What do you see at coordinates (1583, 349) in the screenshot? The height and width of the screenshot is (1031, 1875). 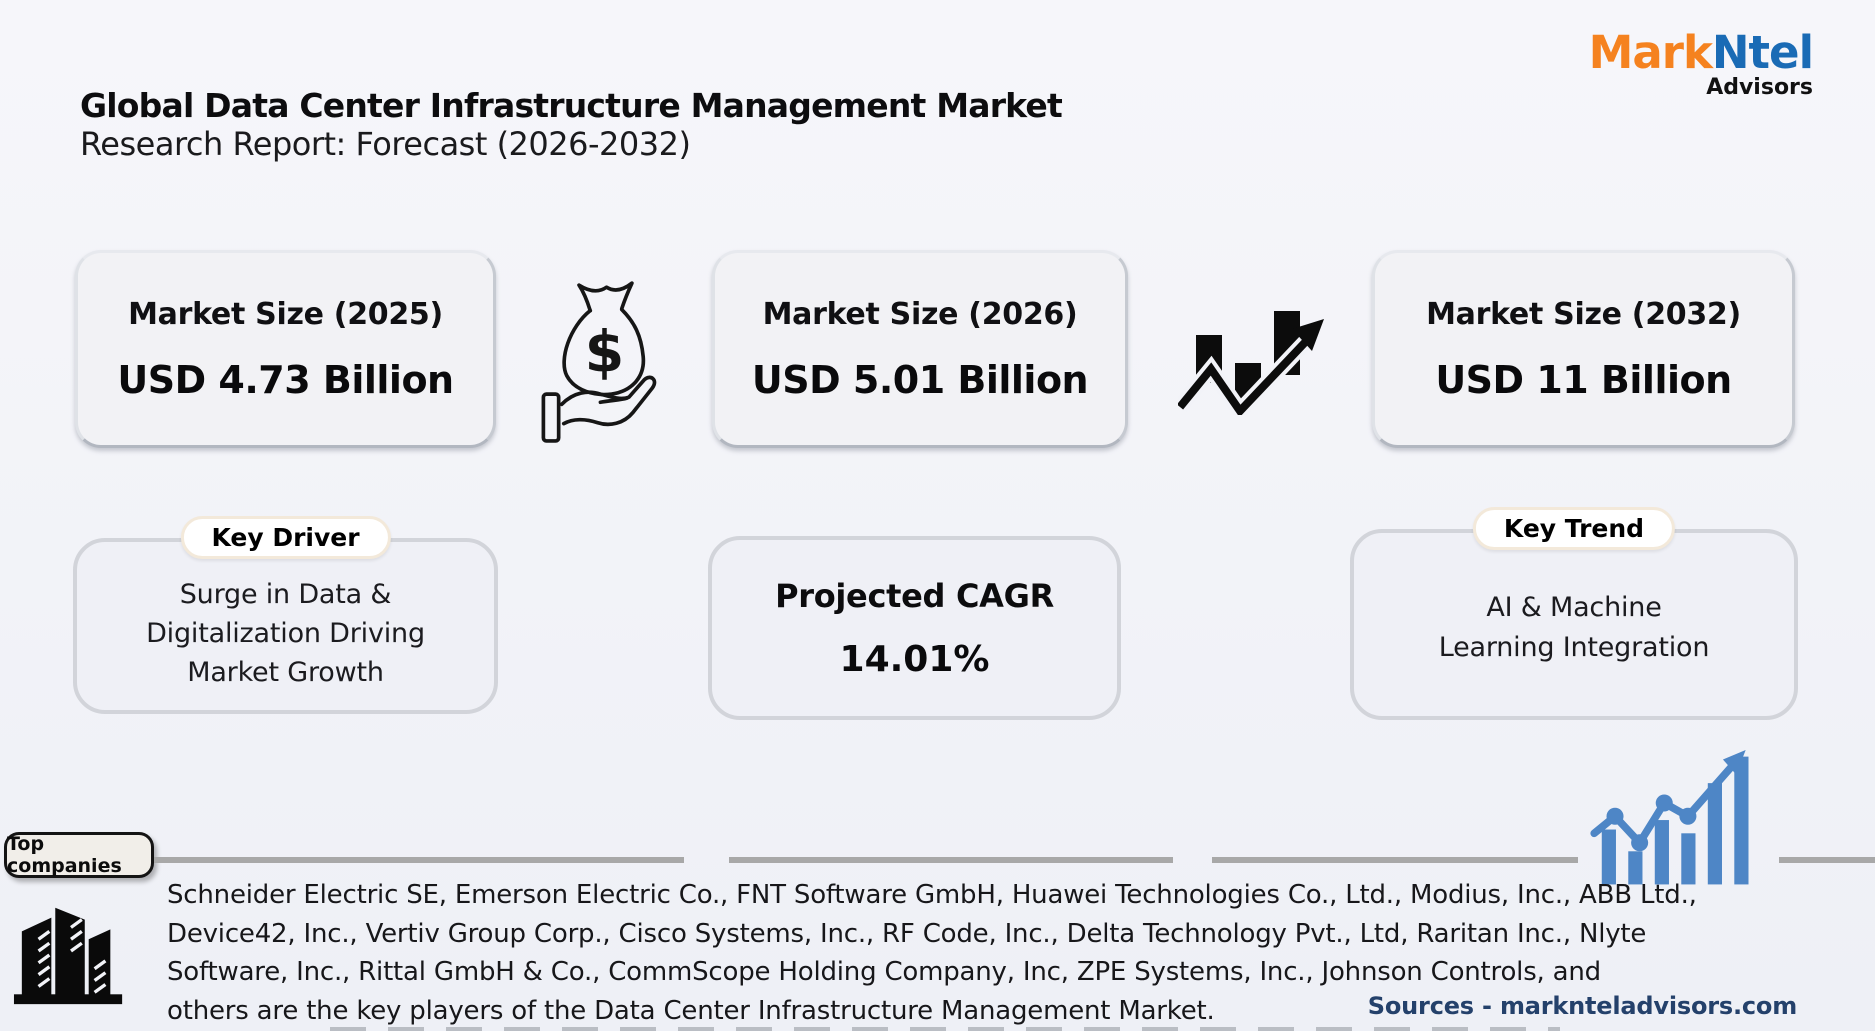 I see `market-size-2032-card: Market Size (2032) USD 11 Billion` at bounding box center [1583, 349].